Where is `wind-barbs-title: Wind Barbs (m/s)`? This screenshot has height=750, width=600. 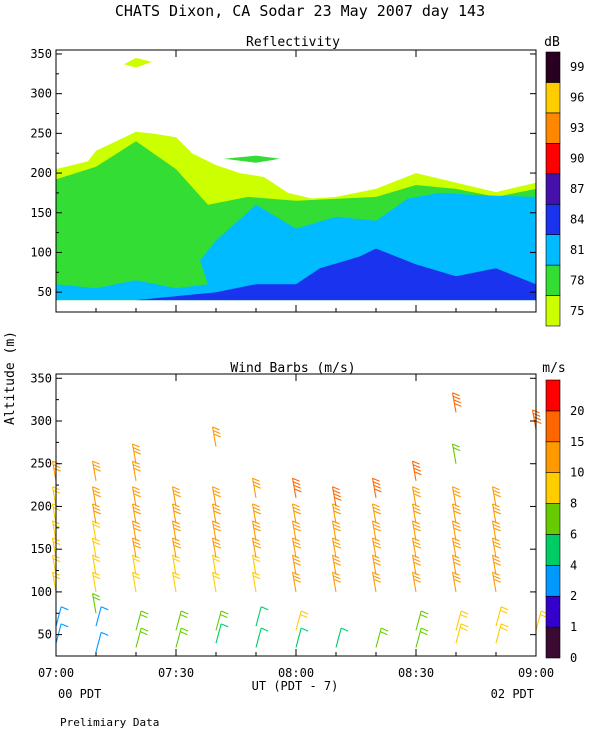 wind-barbs-title: Wind Barbs (m/s) is located at coordinates (292, 368).